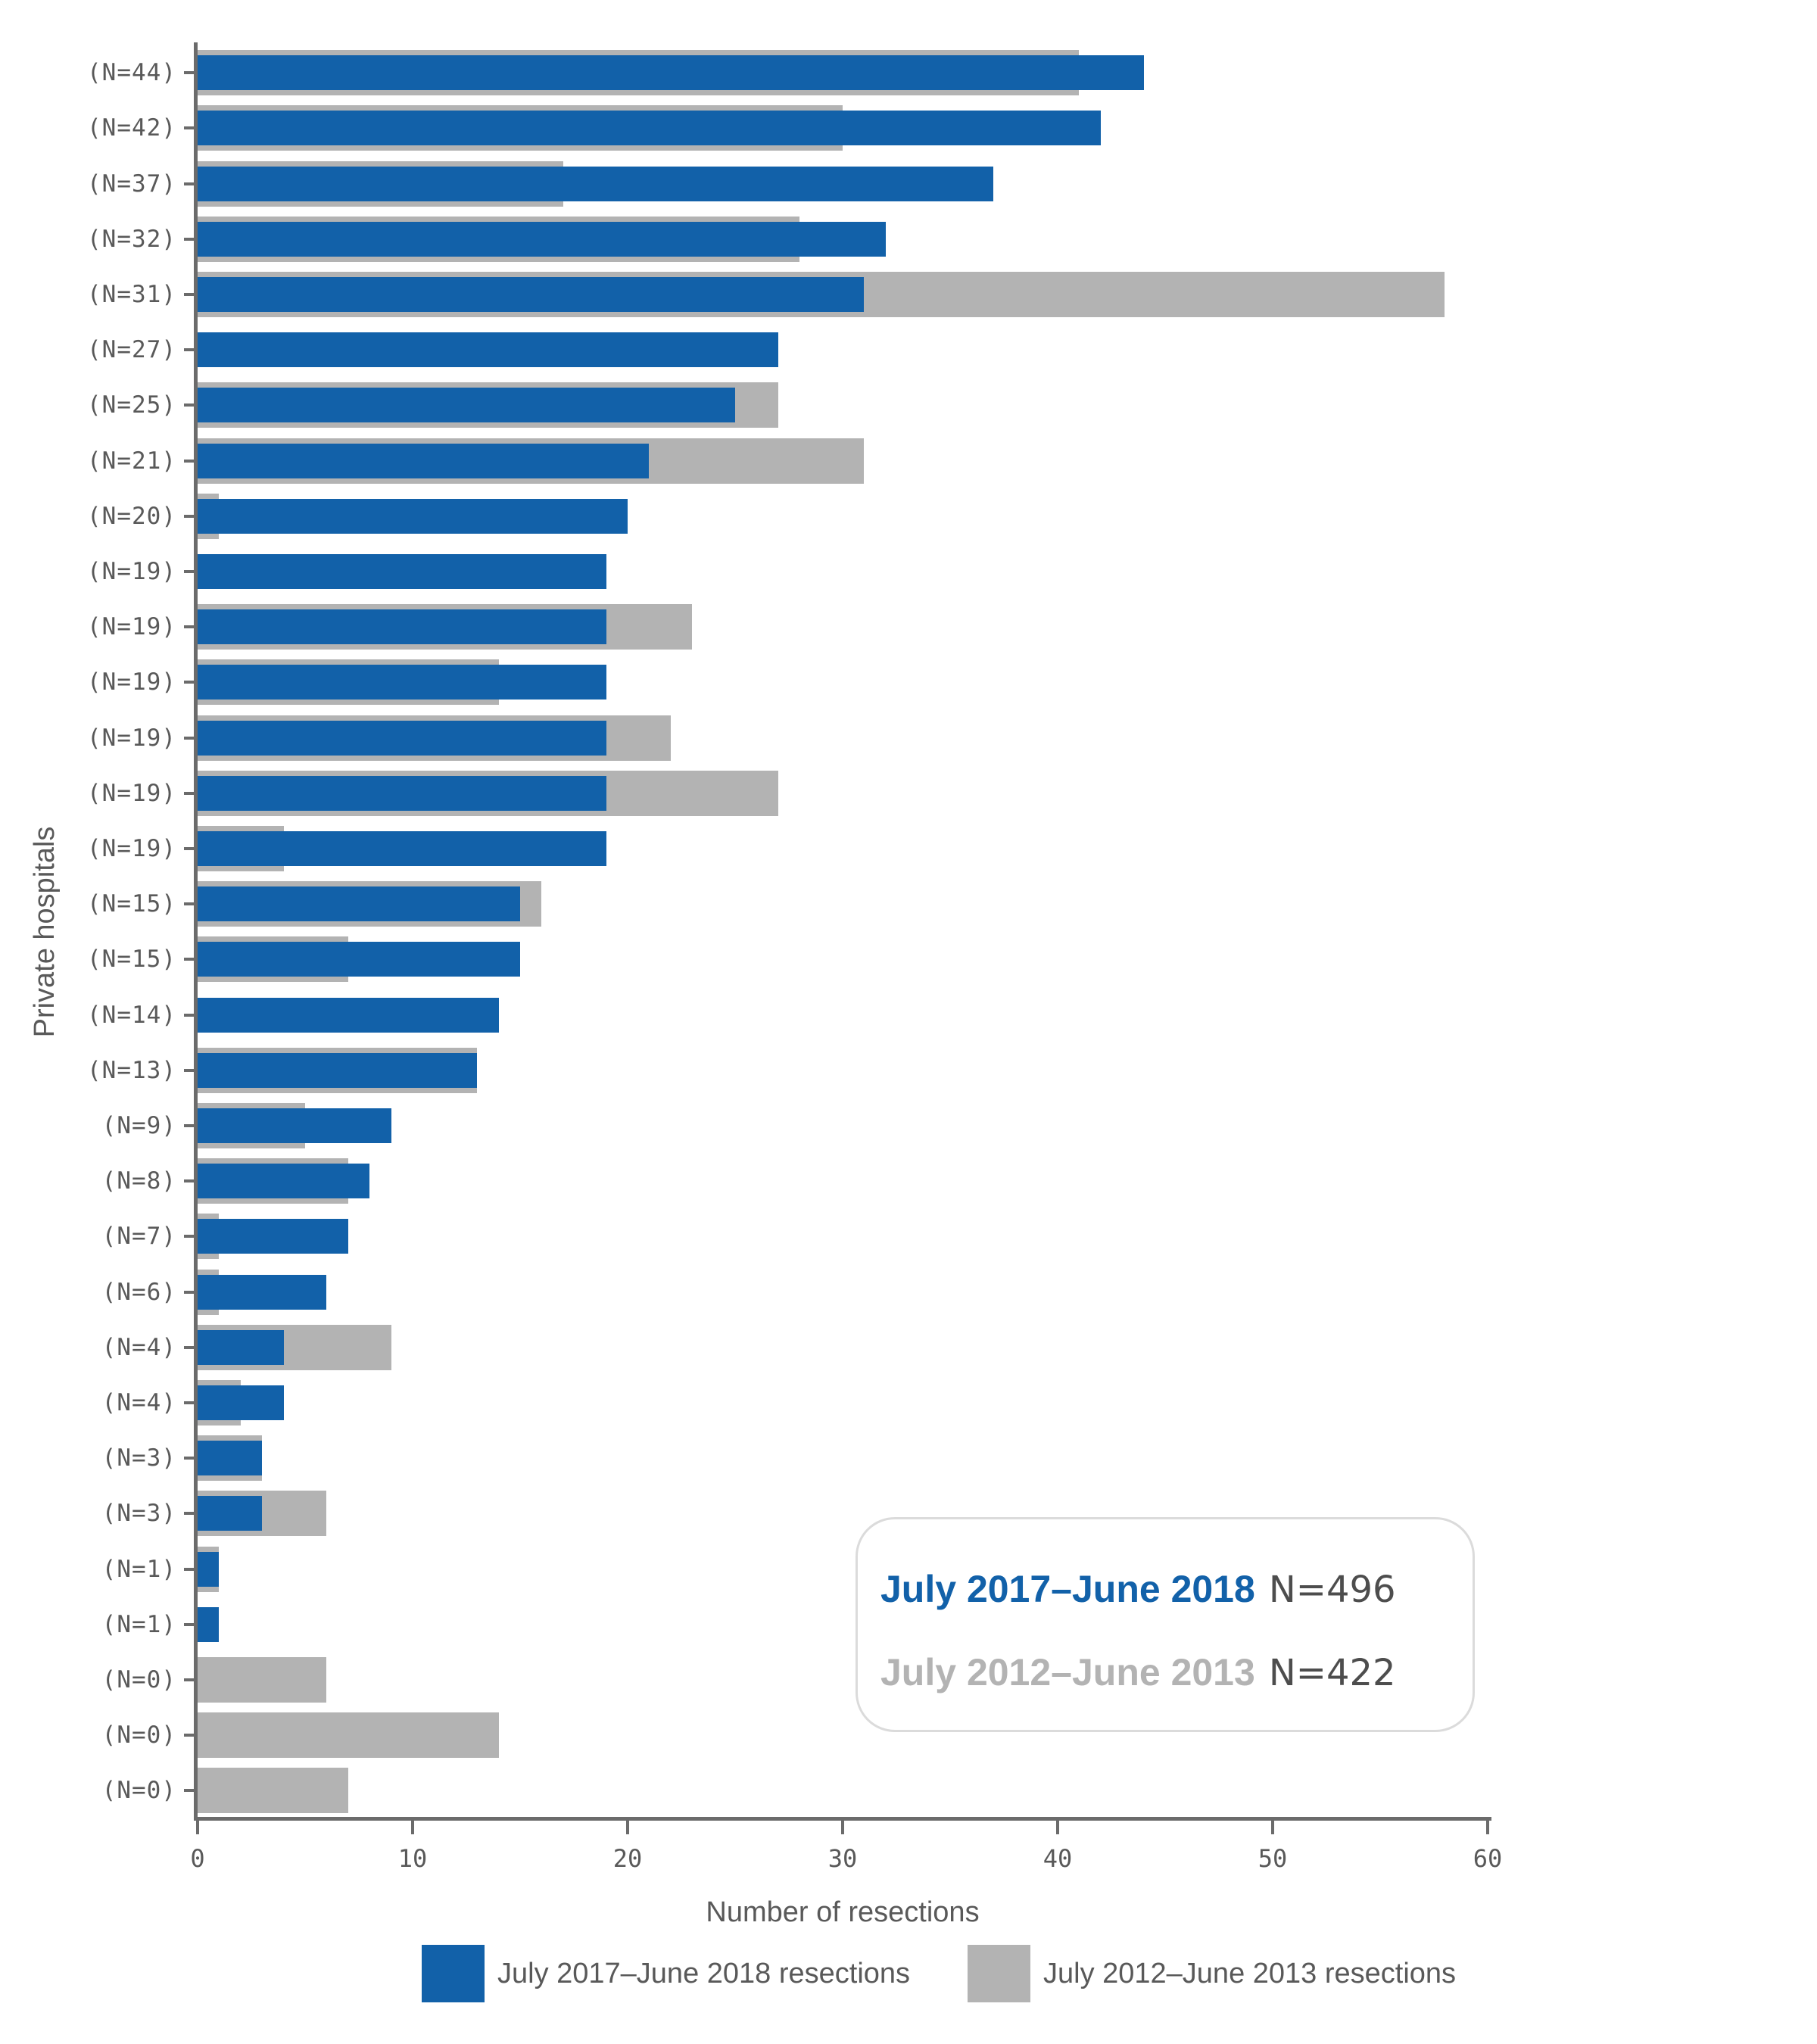 This screenshot has width=1817, height=2044. I want to click on y-axis-label: (N=37), so click(131, 184).